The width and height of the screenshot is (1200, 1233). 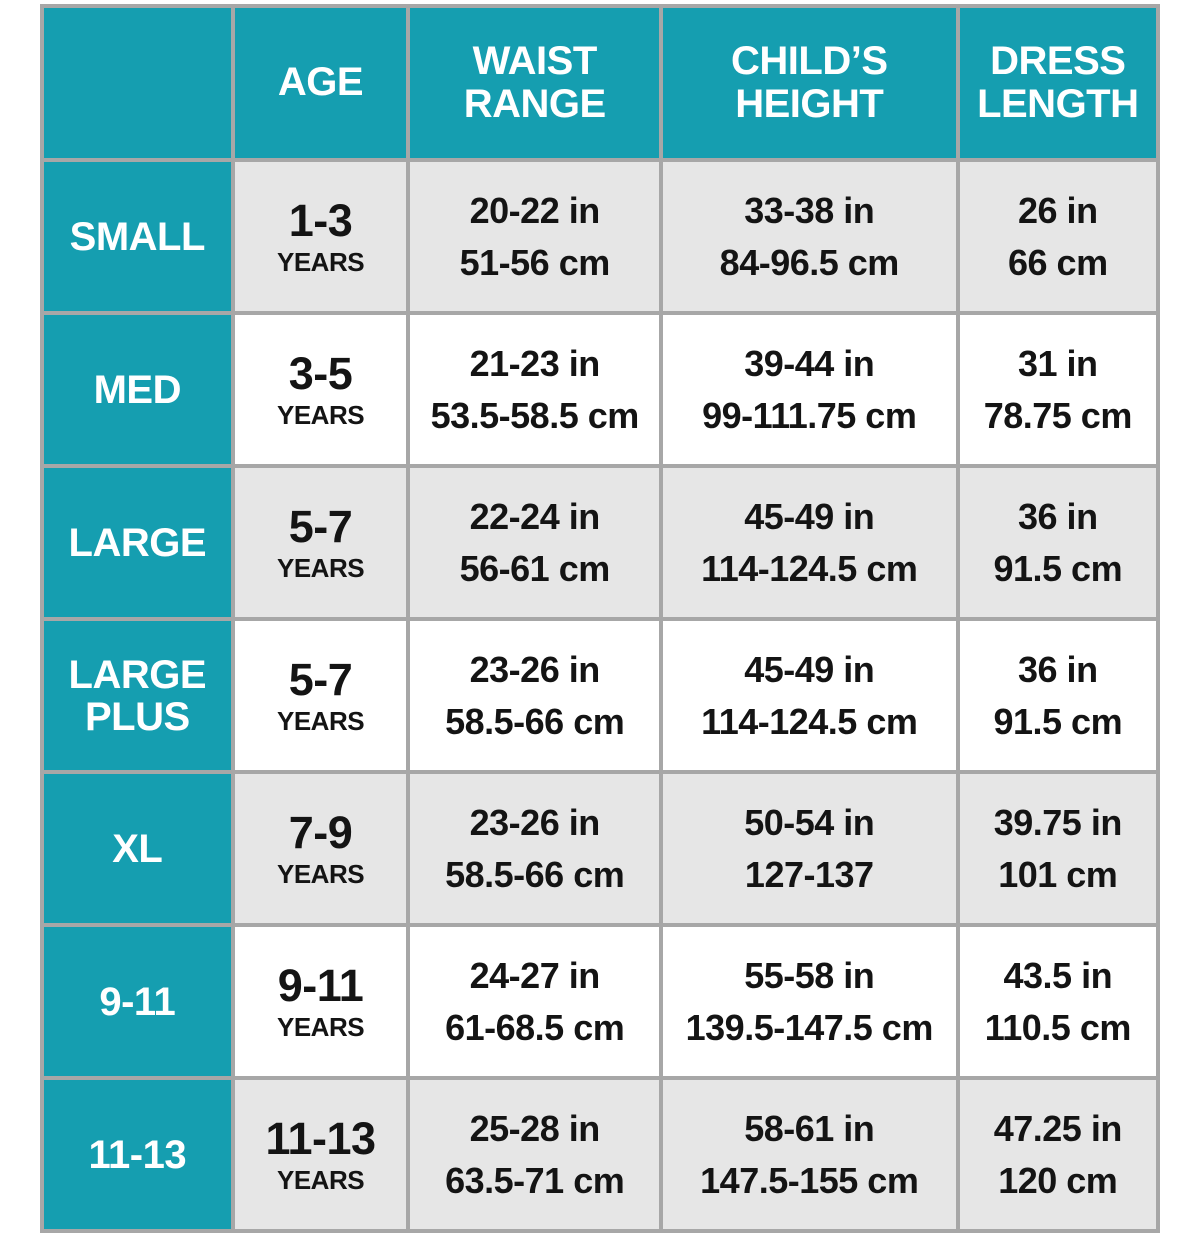 I want to click on row-large-plus-label: LARGE PLUS, so click(x=137, y=695).